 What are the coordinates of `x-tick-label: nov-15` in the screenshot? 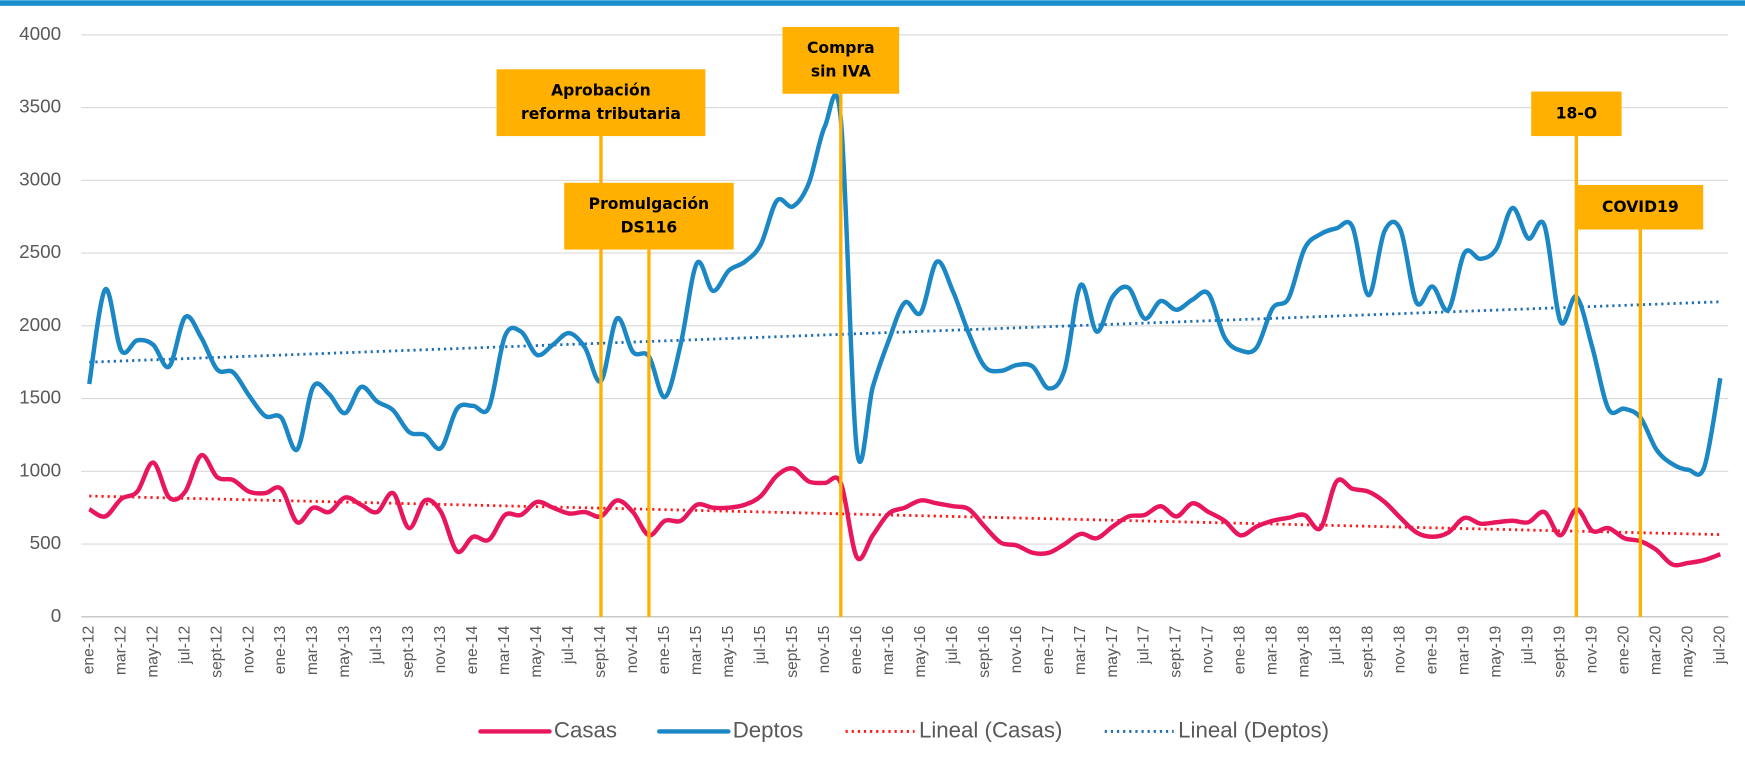 It's located at (824, 649).